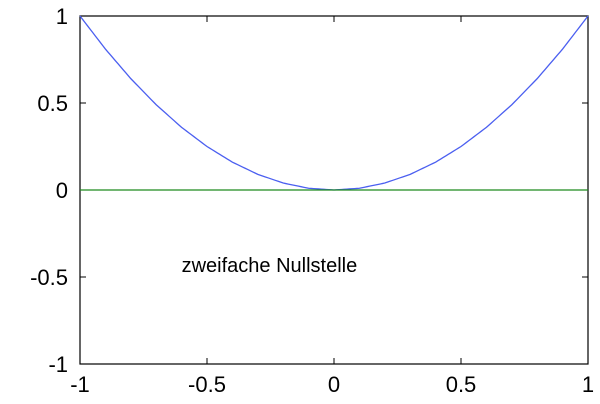  What do you see at coordinates (270, 266) in the screenshot?
I see `annotation-label: zweifache Nullstelle` at bounding box center [270, 266].